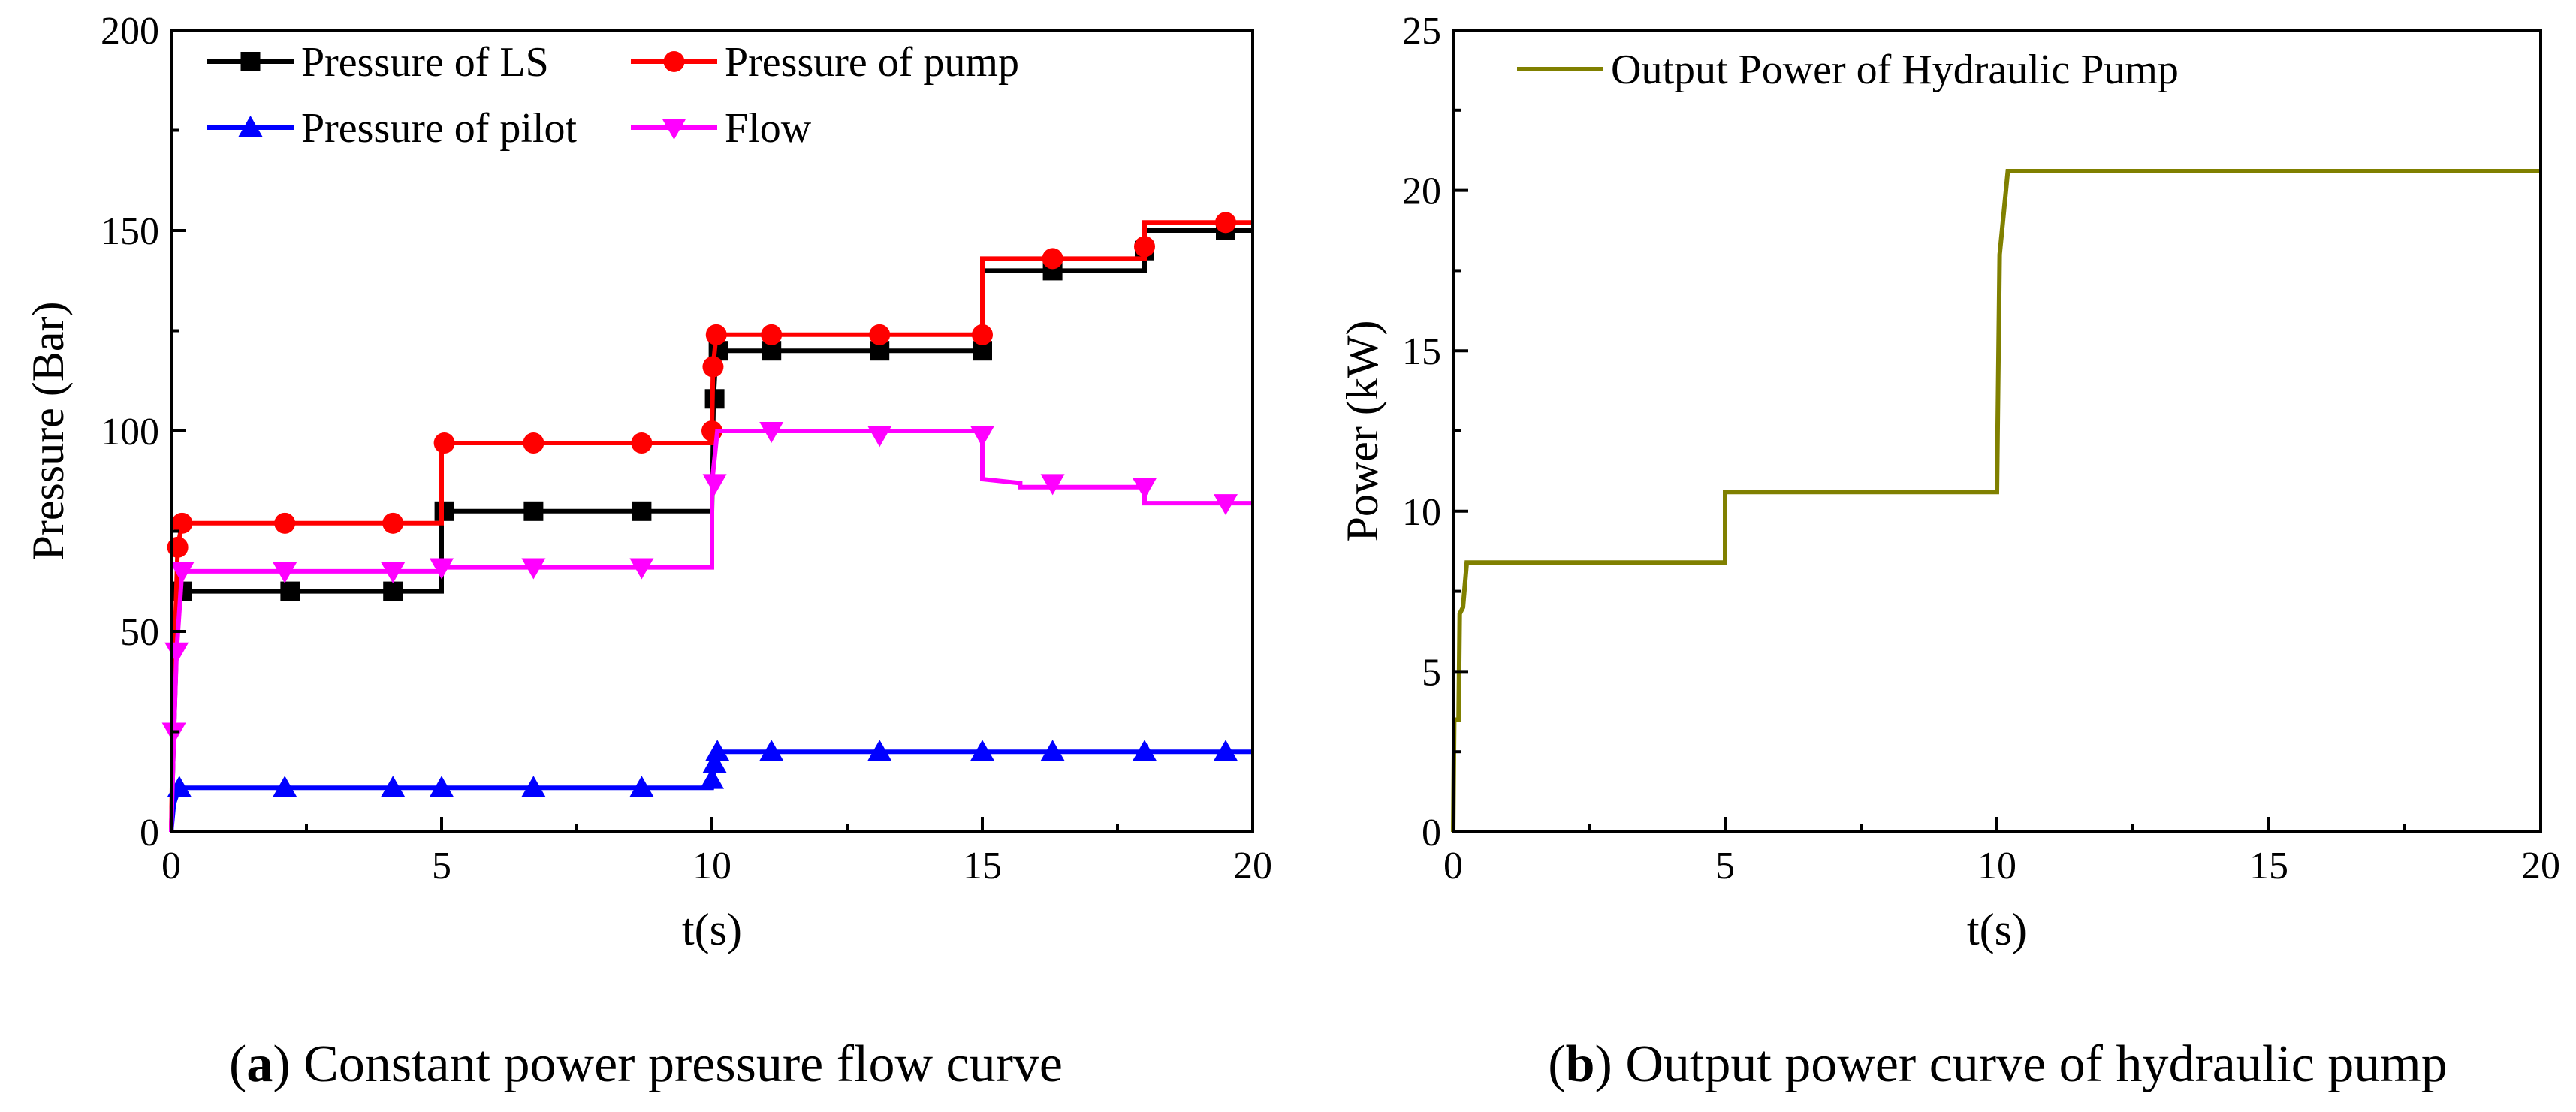  Describe the element at coordinates (712, 929) in the screenshot. I see `chart-a-x-axis-label: t(s)` at that location.